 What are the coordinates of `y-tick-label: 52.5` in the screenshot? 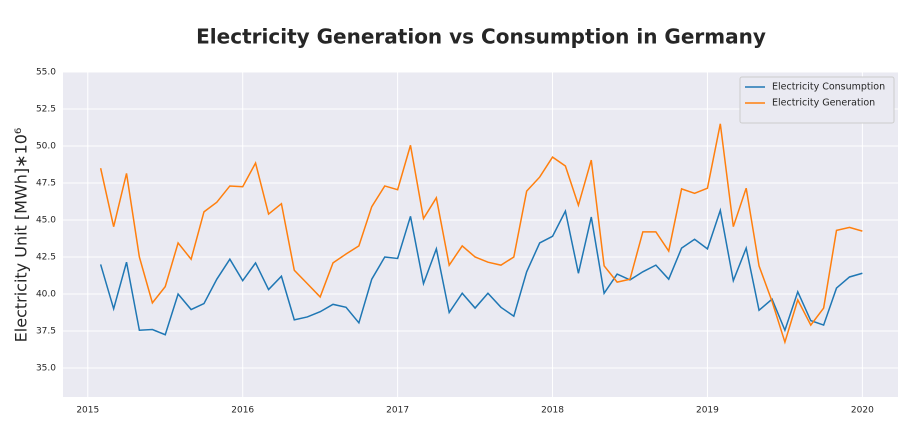 It's located at (46, 109).